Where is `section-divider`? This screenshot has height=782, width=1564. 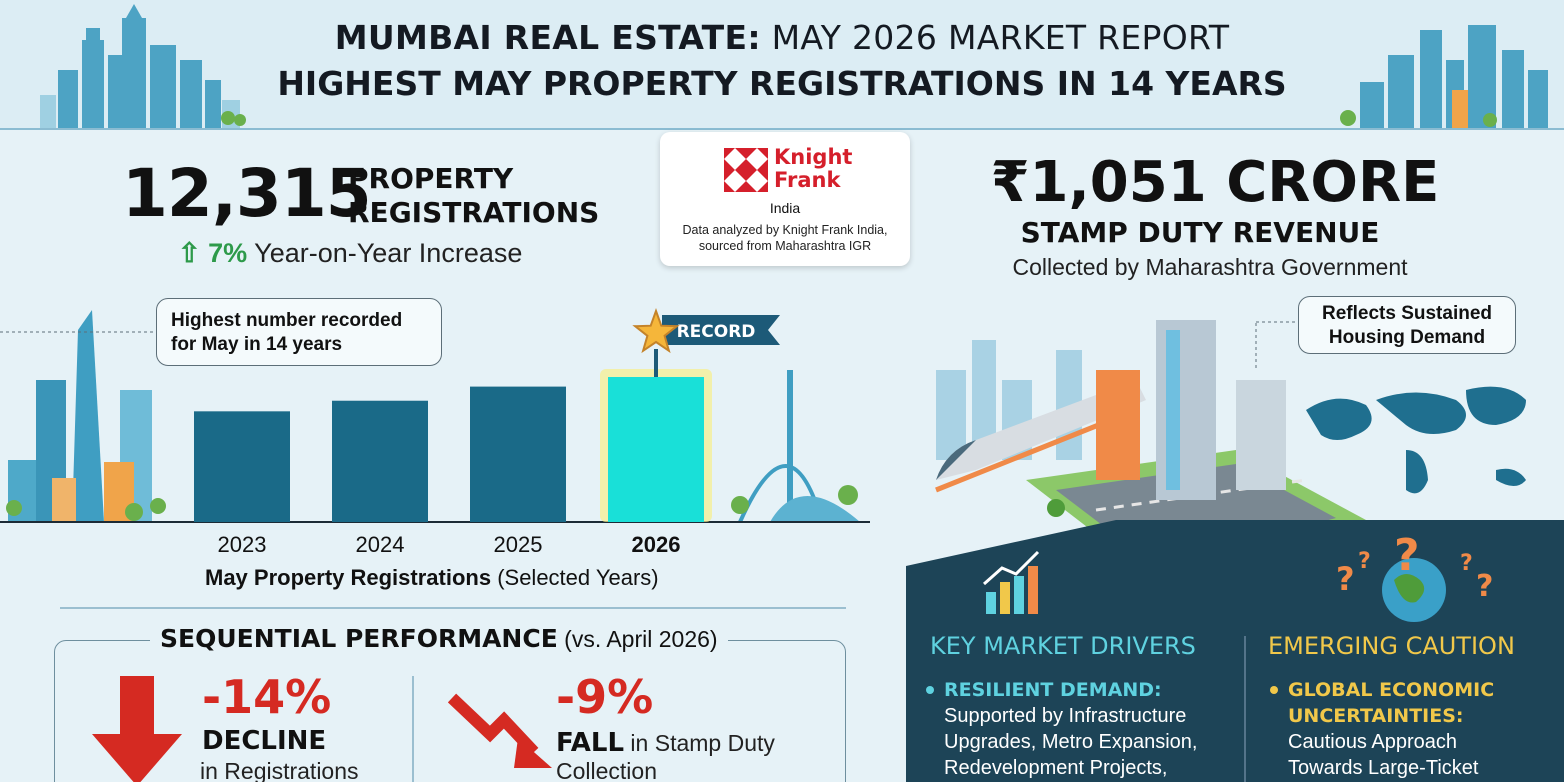 section-divider is located at coordinates (453, 608).